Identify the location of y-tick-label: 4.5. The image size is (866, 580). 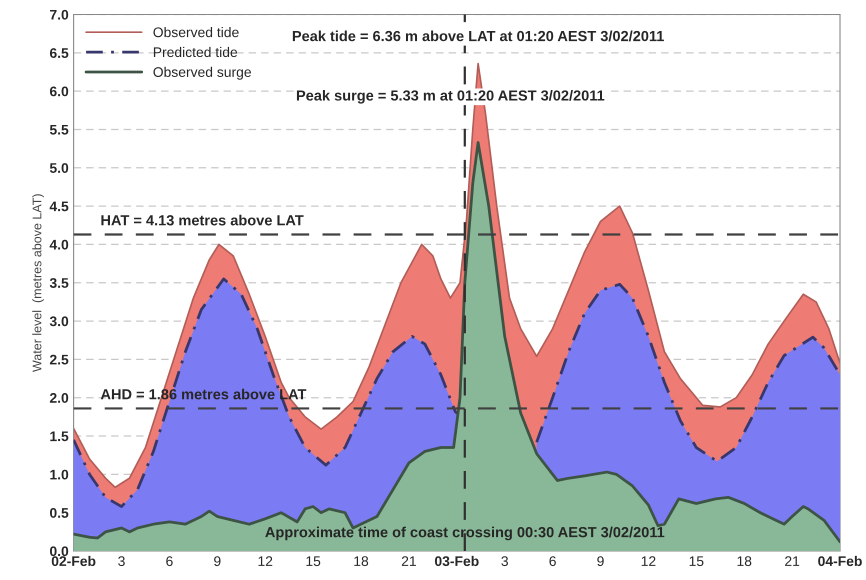
(59, 207).